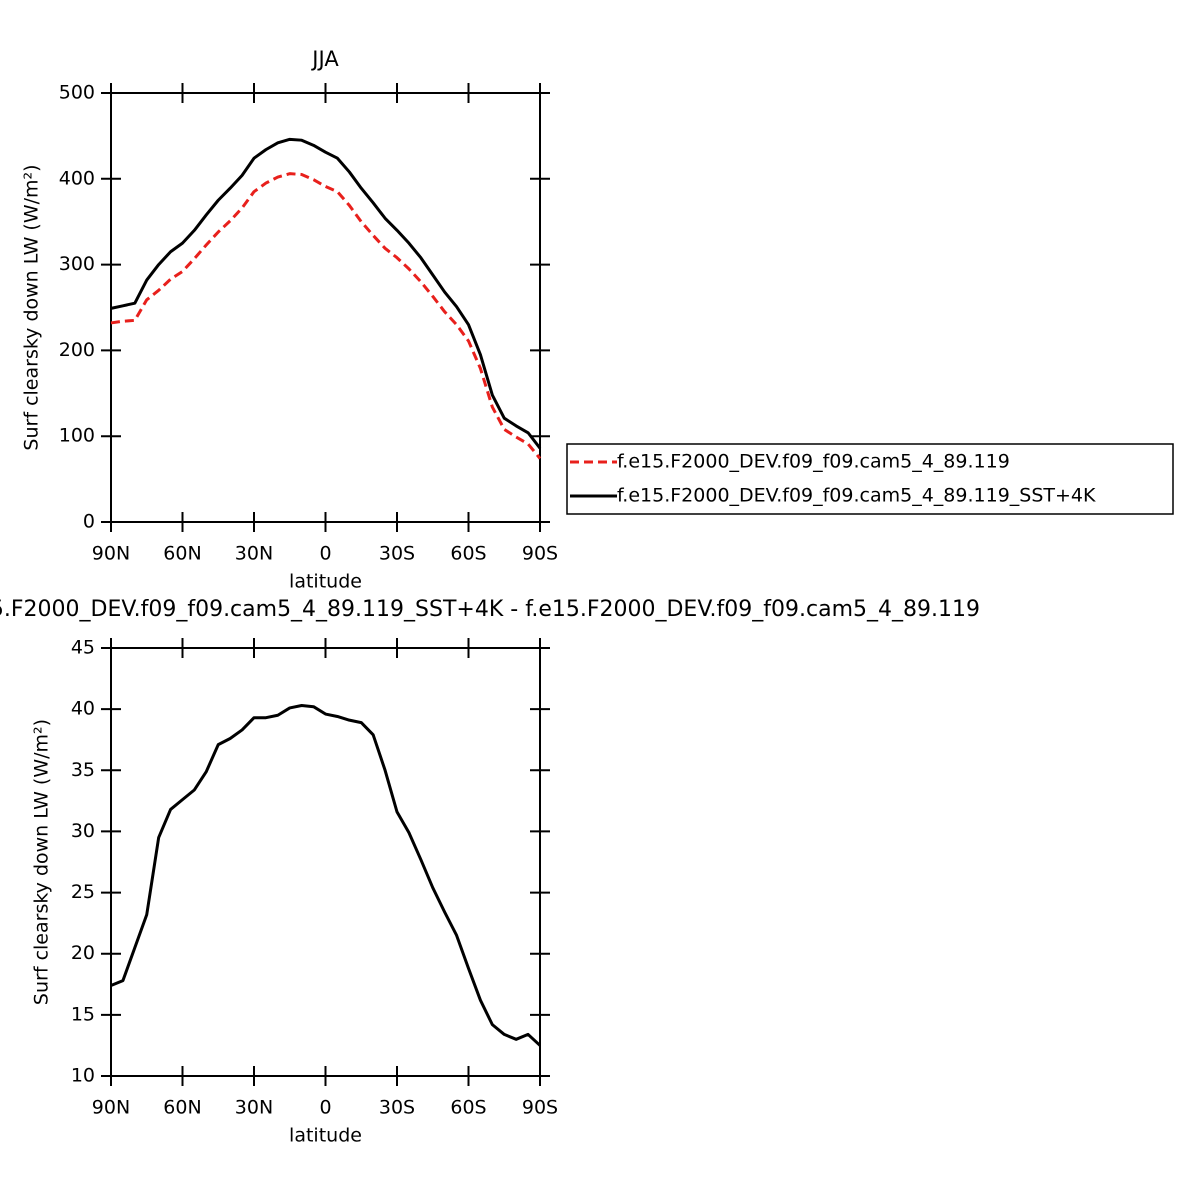 The width and height of the screenshot is (1191, 1191). What do you see at coordinates (77, 93) in the screenshot?
I see `y-tick-label: 500` at bounding box center [77, 93].